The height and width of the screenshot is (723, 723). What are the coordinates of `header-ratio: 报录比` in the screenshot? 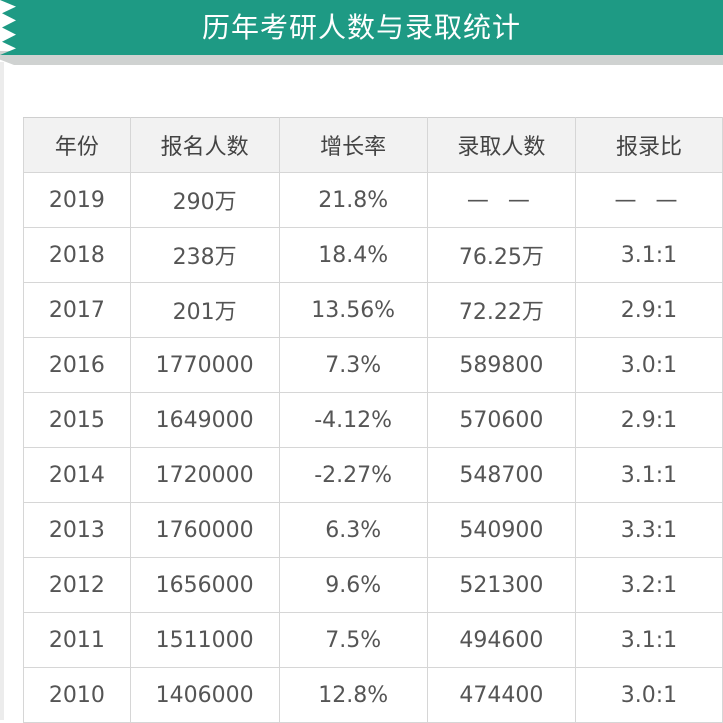 It's located at (648, 145).